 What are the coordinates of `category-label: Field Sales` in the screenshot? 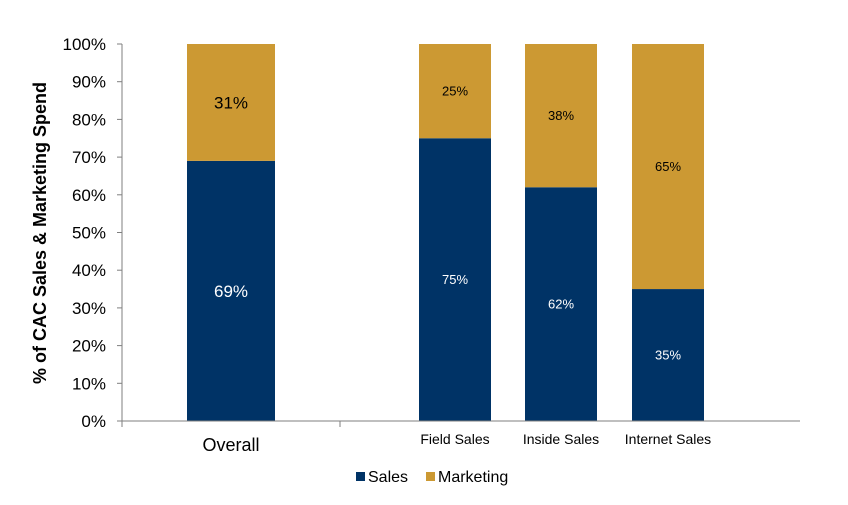 It's located at (454, 439).